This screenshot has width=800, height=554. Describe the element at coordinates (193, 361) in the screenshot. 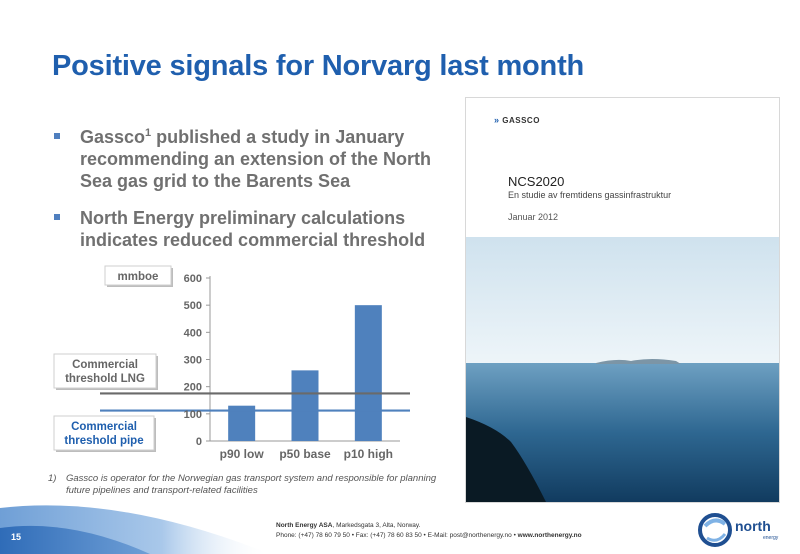

I see `y-tick-label: 300` at that location.